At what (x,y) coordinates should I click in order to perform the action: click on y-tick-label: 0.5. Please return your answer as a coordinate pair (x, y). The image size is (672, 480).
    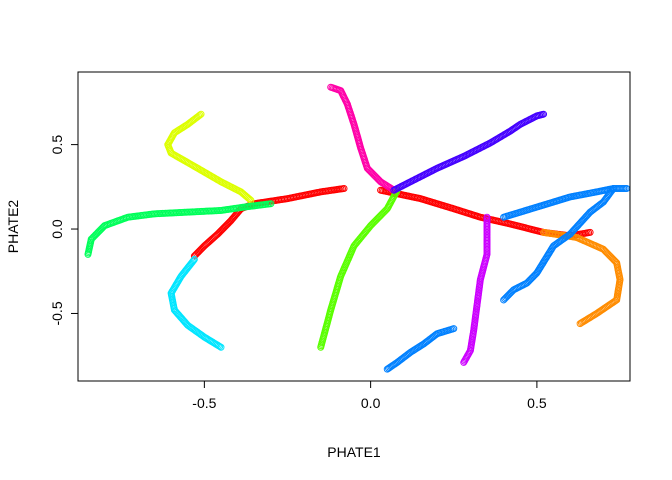
    Looking at the image, I should click on (57, 145).